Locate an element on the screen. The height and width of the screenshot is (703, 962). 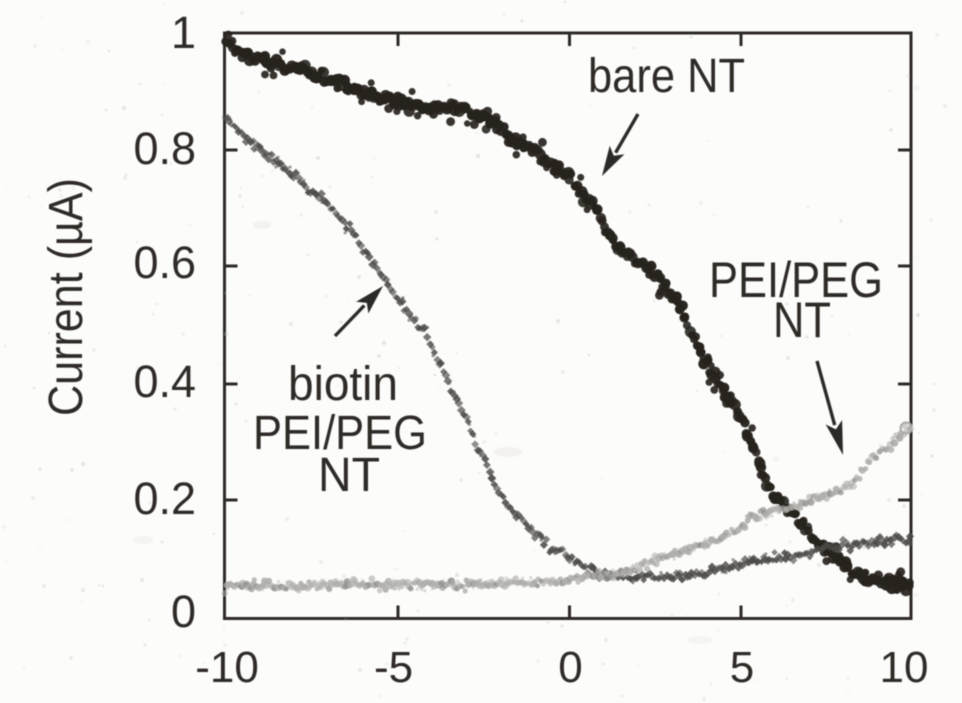
svg-text: 5 is located at coordinates (742, 667).